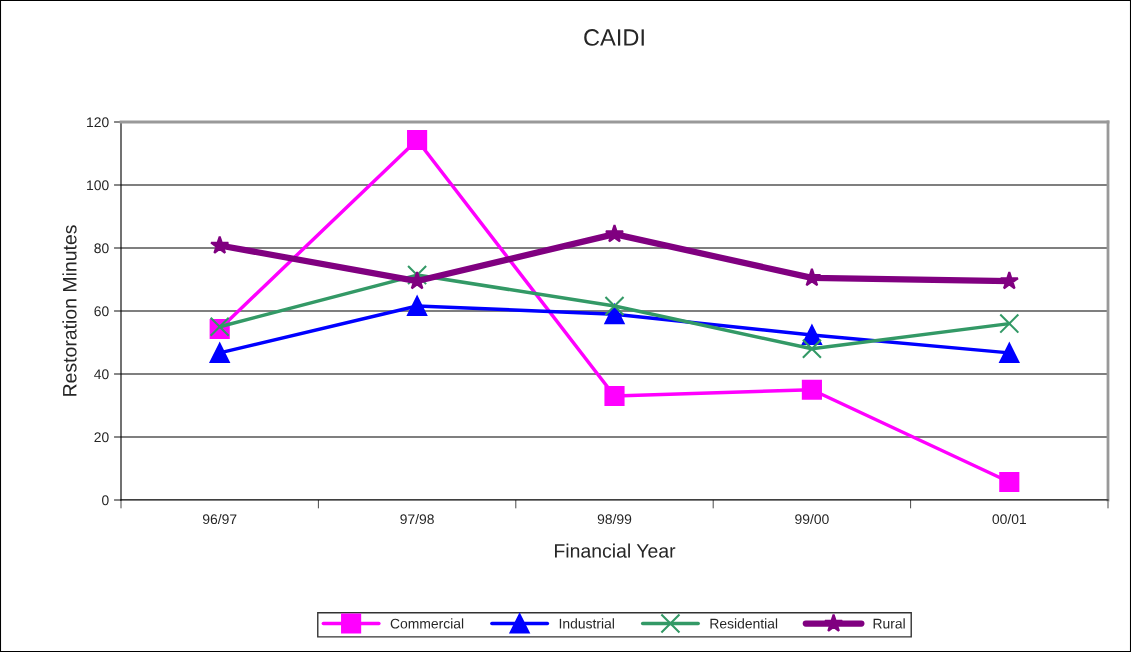  I want to click on legend-label: Rural, so click(889, 623).